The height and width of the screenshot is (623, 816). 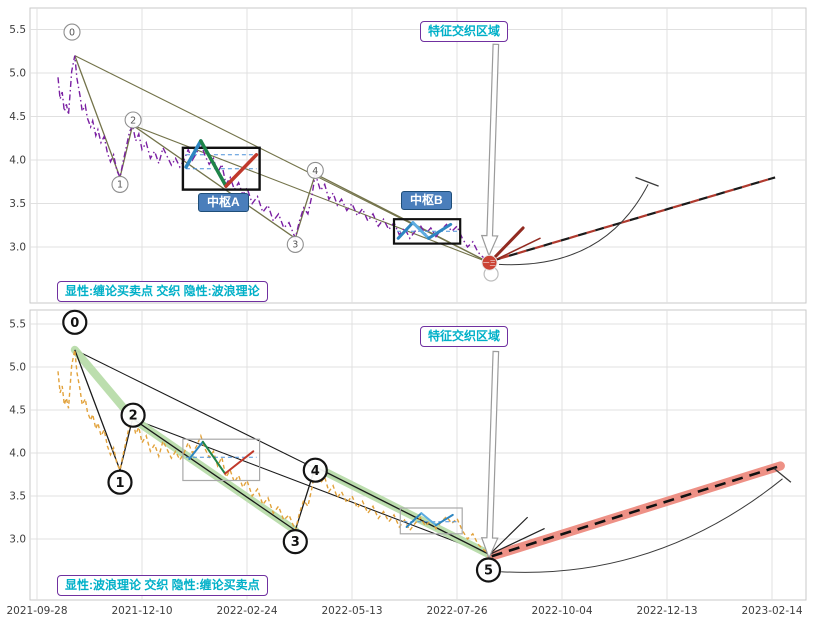 What do you see at coordinates (162, 585) in the screenshot?
I see `bottom-panel-caption: 显性:波浪理论 交织 隐性:缠论买卖点` at bounding box center [162, 585].